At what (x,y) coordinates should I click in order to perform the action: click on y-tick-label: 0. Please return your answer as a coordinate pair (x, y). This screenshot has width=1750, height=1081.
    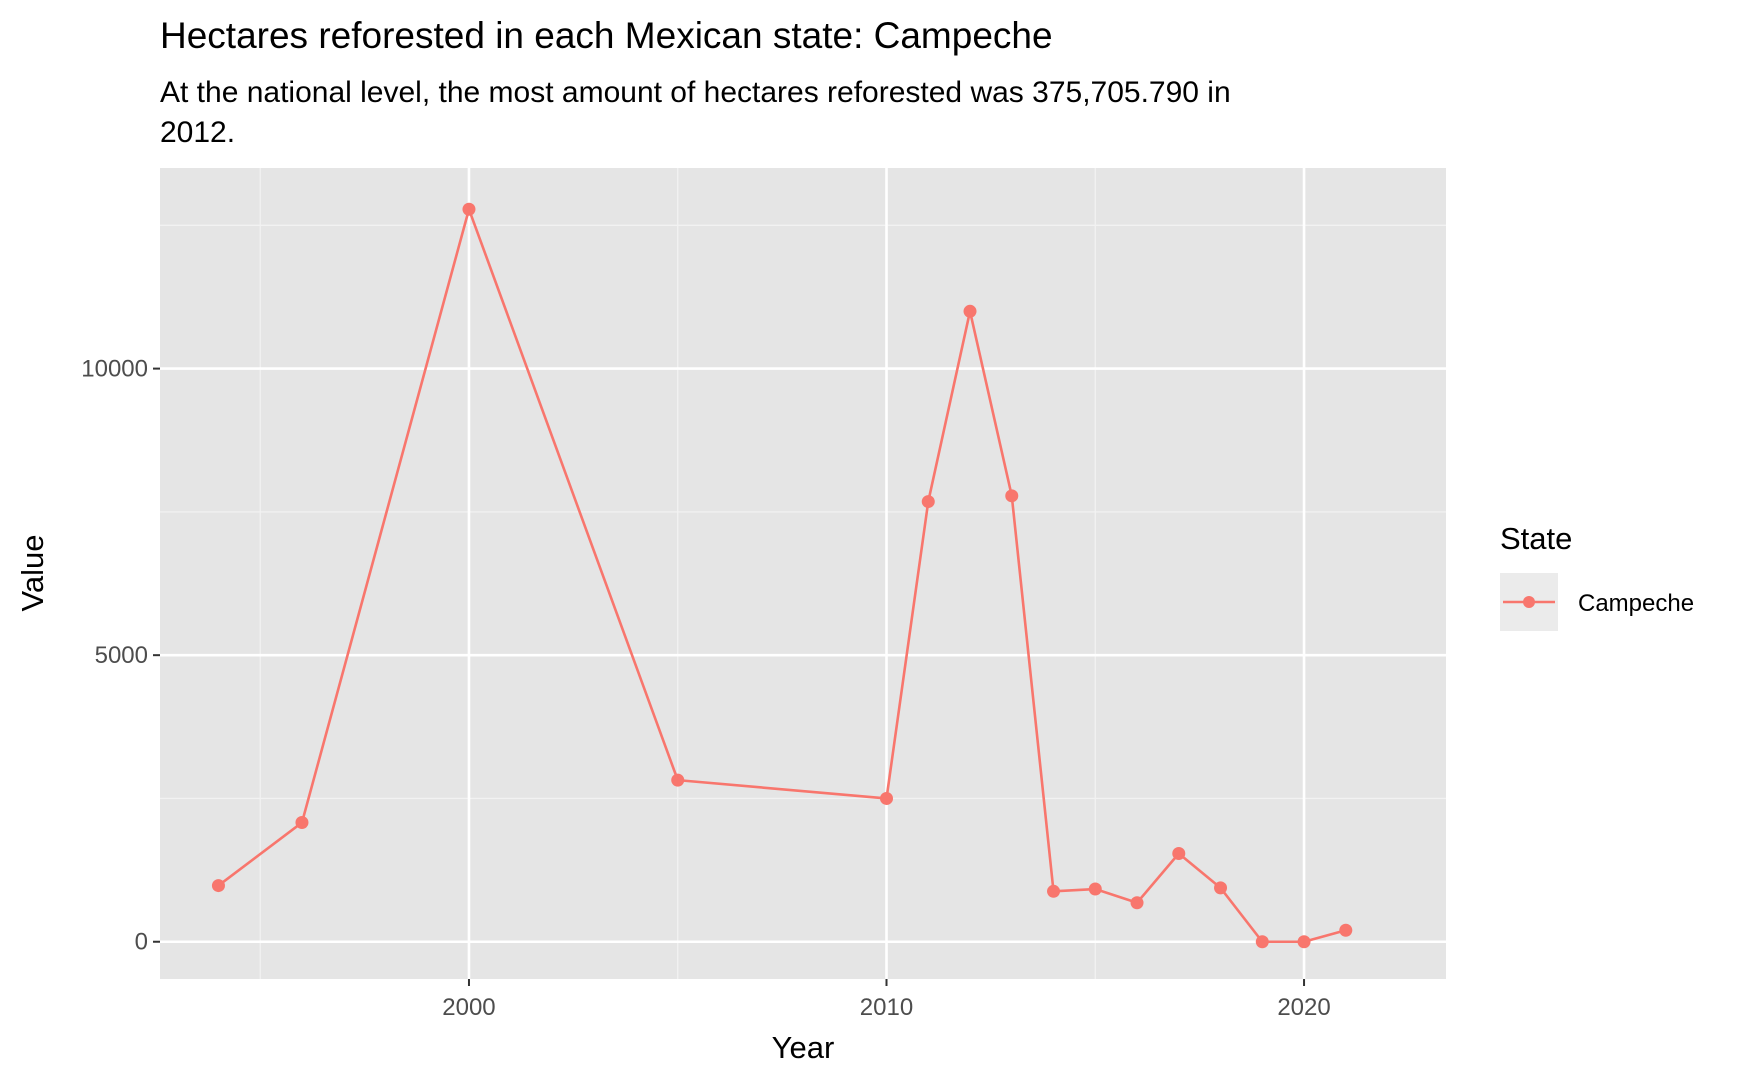
    Looking at the image, I should click on (141, 942).